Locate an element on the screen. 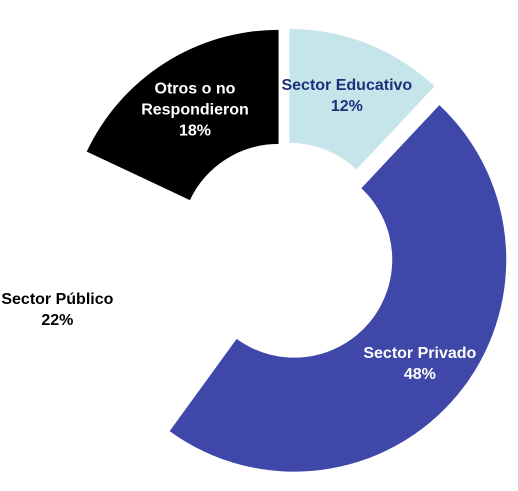  category-label: Sector Educativo is located at coordinates (347, 85).